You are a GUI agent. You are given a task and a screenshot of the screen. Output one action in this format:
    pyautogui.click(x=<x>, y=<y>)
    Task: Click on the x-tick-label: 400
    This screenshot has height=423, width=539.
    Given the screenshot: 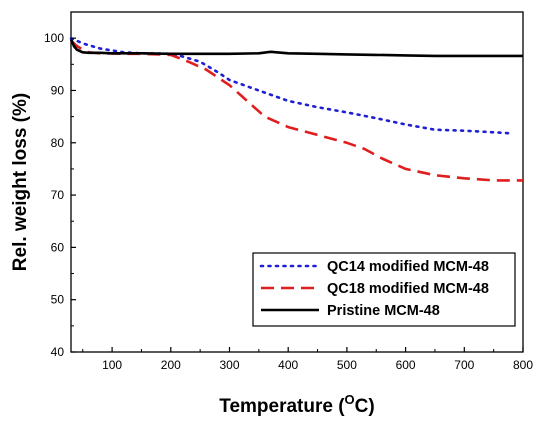 What is the action you would take?
    pyautogui.click(x=288, y=365)
    